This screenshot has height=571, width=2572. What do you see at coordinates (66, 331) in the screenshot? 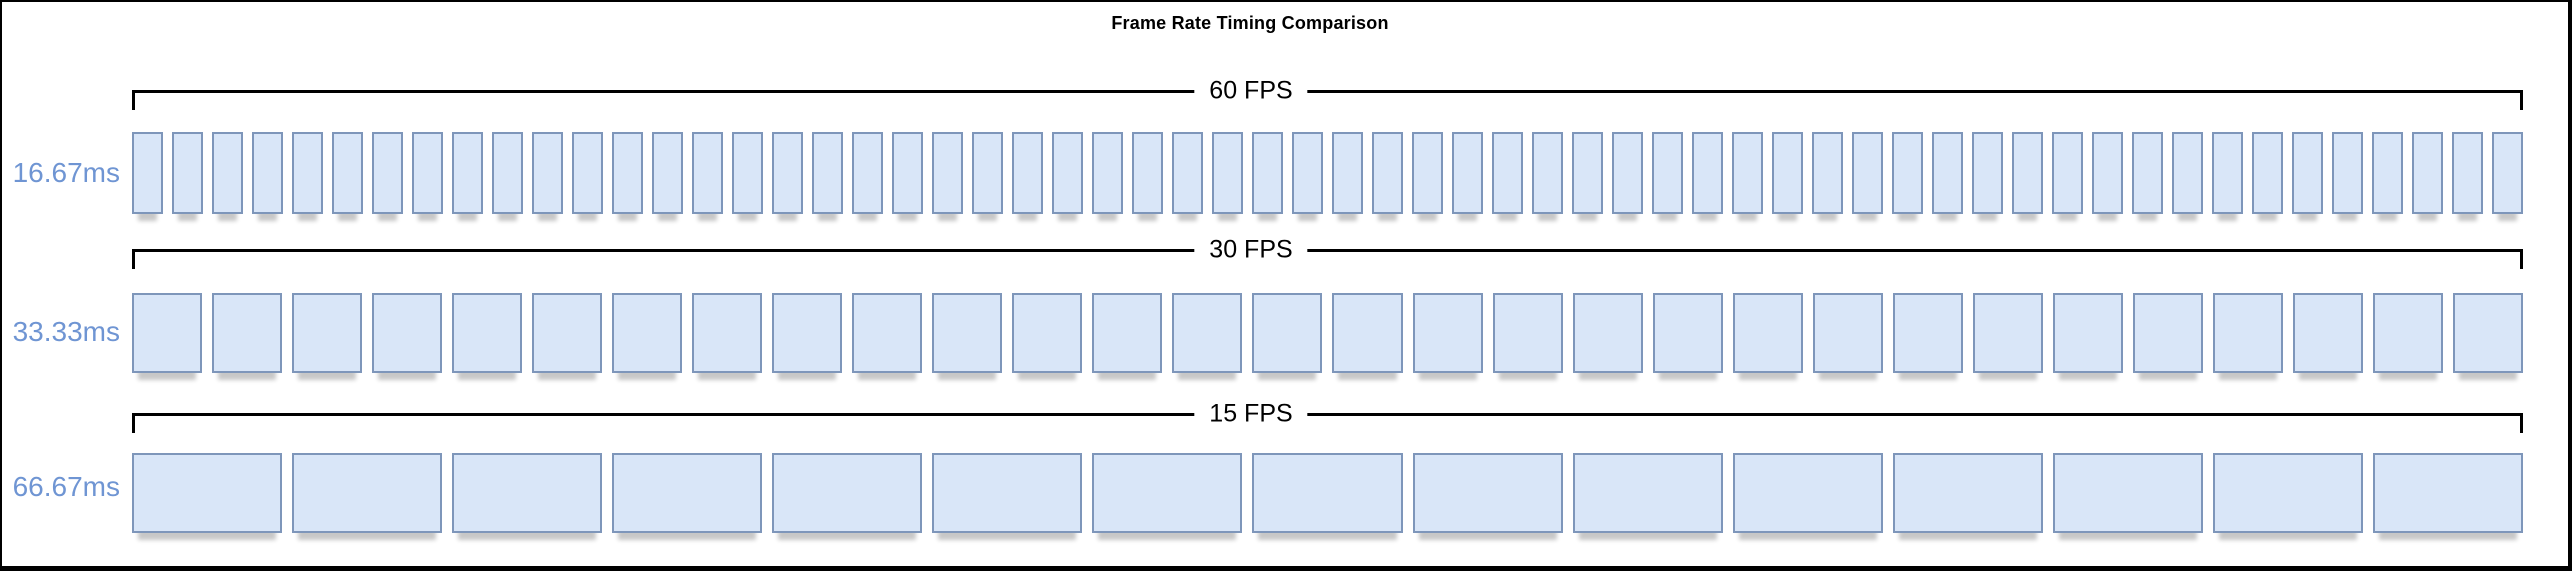
I see `frame-time-label-30fps: 33.33ms` at bounding box center [66, 331].